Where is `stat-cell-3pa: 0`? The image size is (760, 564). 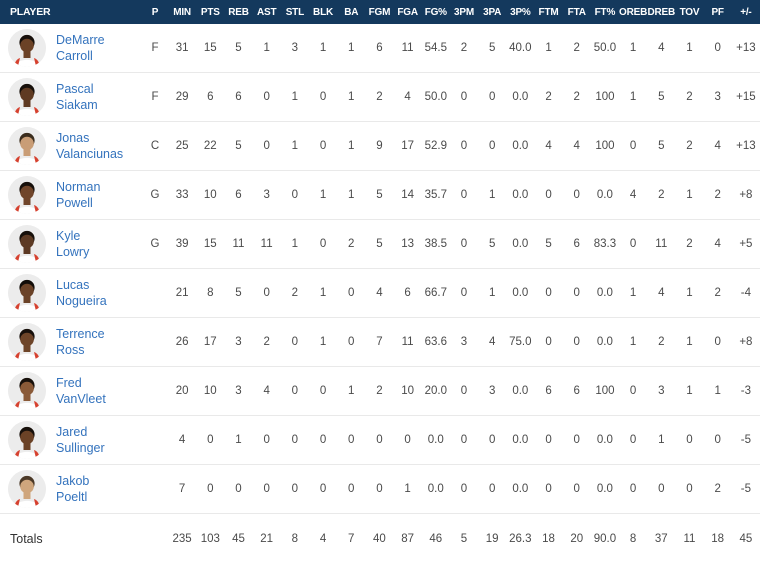
stat-cell-3pa: 0 is located at coordinates (492, 489).